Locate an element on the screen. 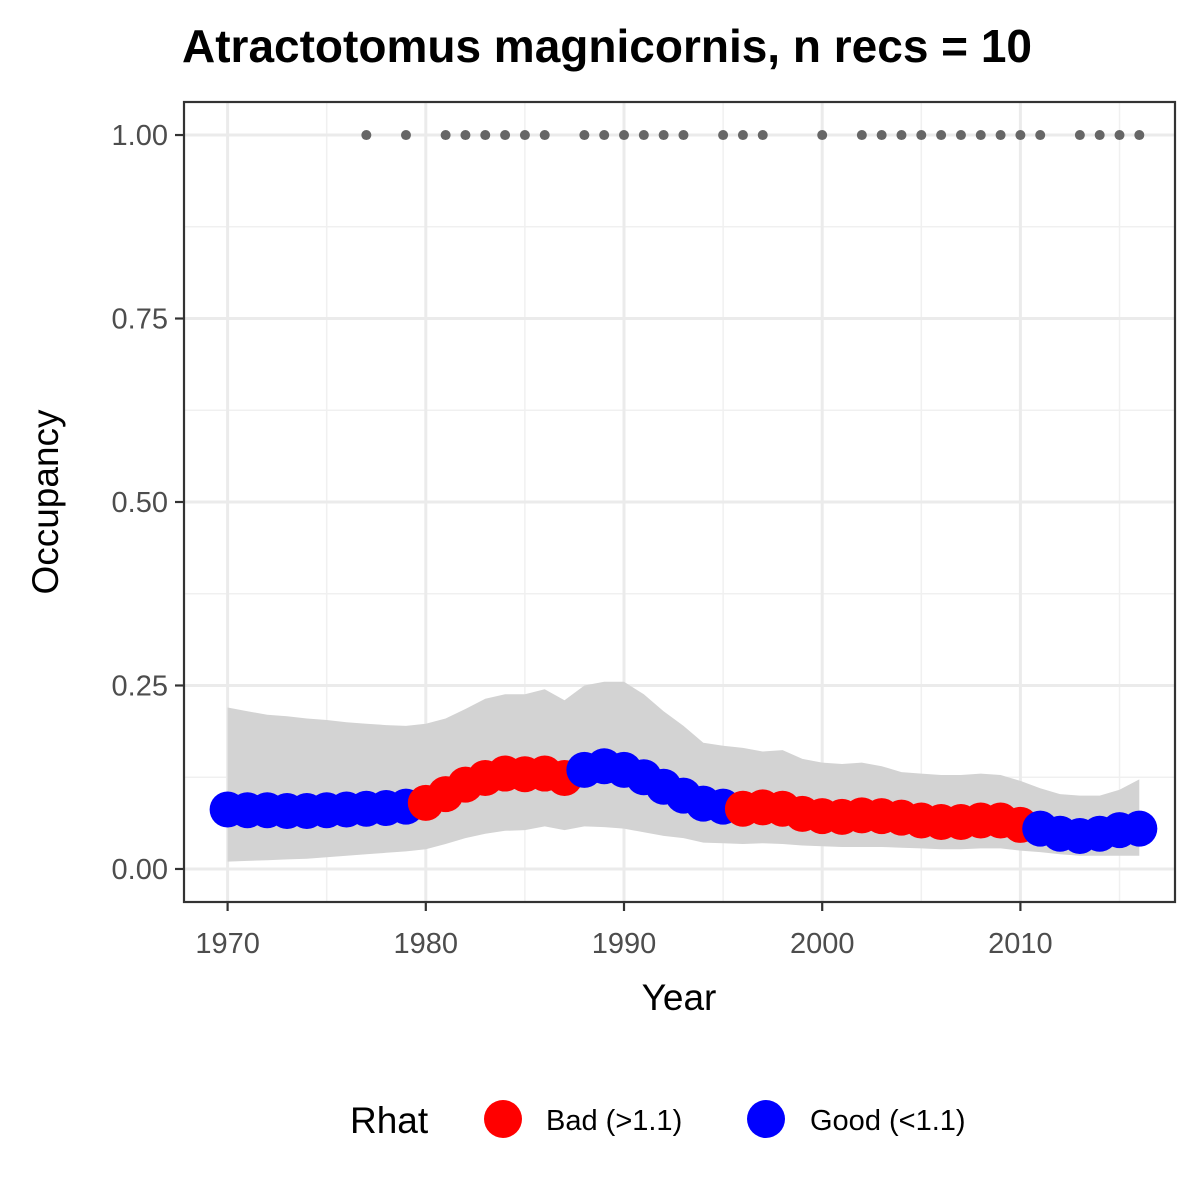 This screenshot has width=1200, height=1200. legend-label-bad: Bad (>1.1) is located at coordinates (614, 1121).